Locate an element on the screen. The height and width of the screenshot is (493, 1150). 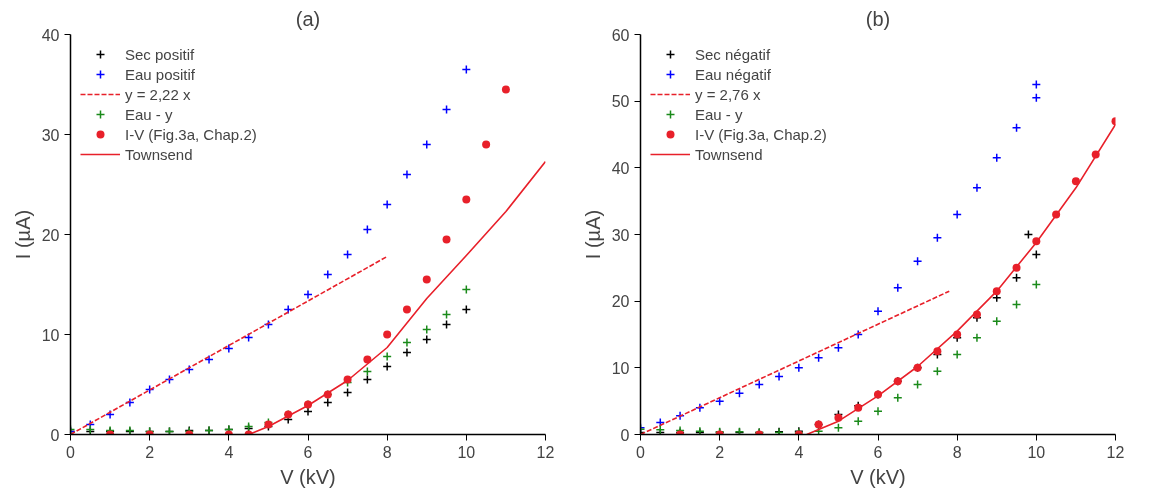
chart-title: (b) is located at coordinates (878, 18).